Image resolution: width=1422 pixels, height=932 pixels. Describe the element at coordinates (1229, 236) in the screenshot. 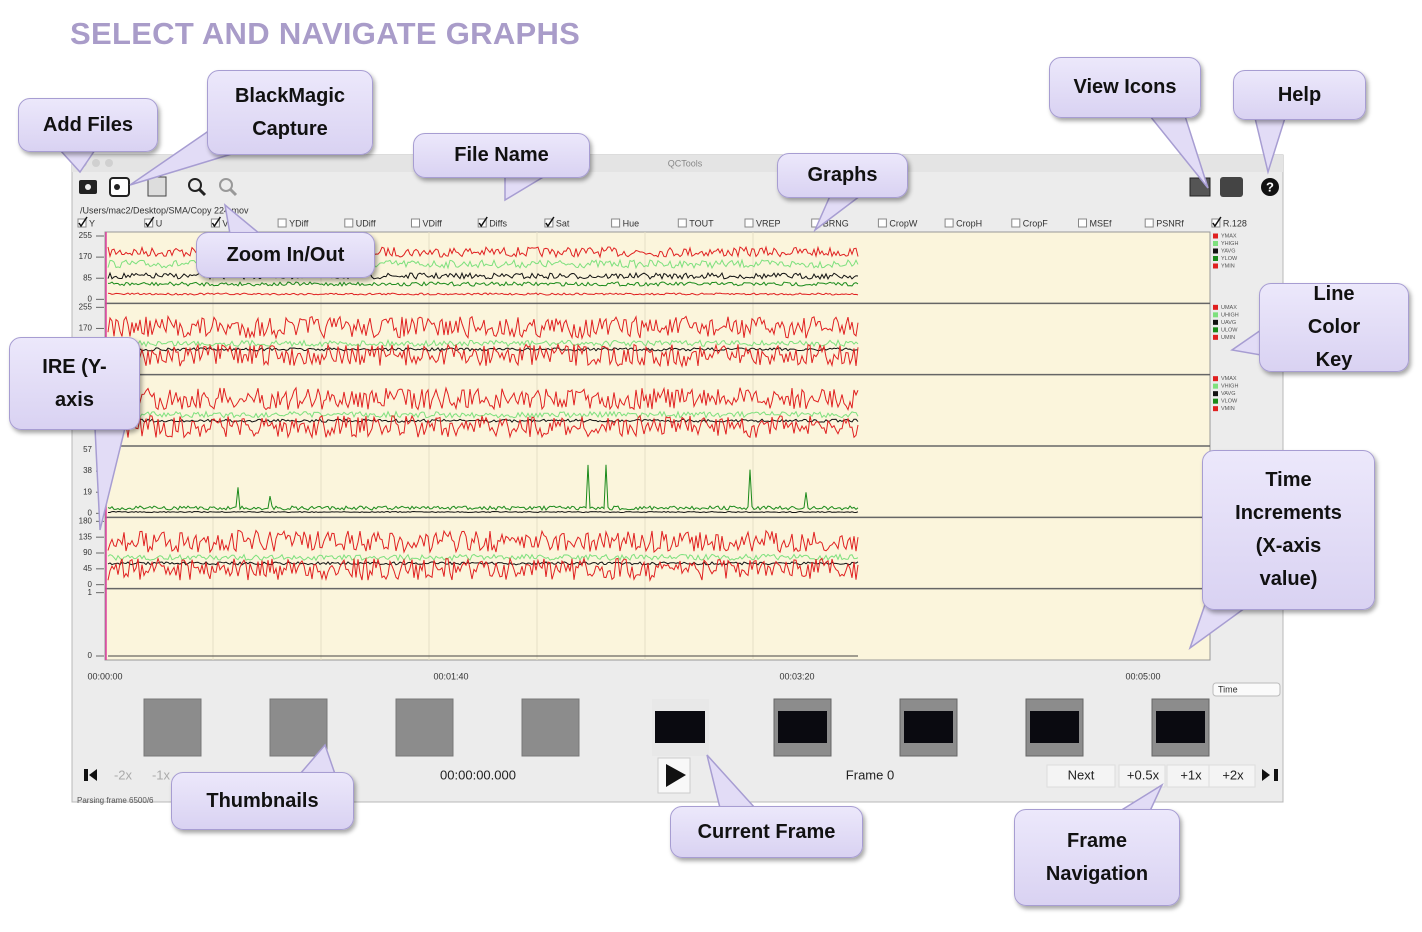

I see `key-label: YMAX` at that location.